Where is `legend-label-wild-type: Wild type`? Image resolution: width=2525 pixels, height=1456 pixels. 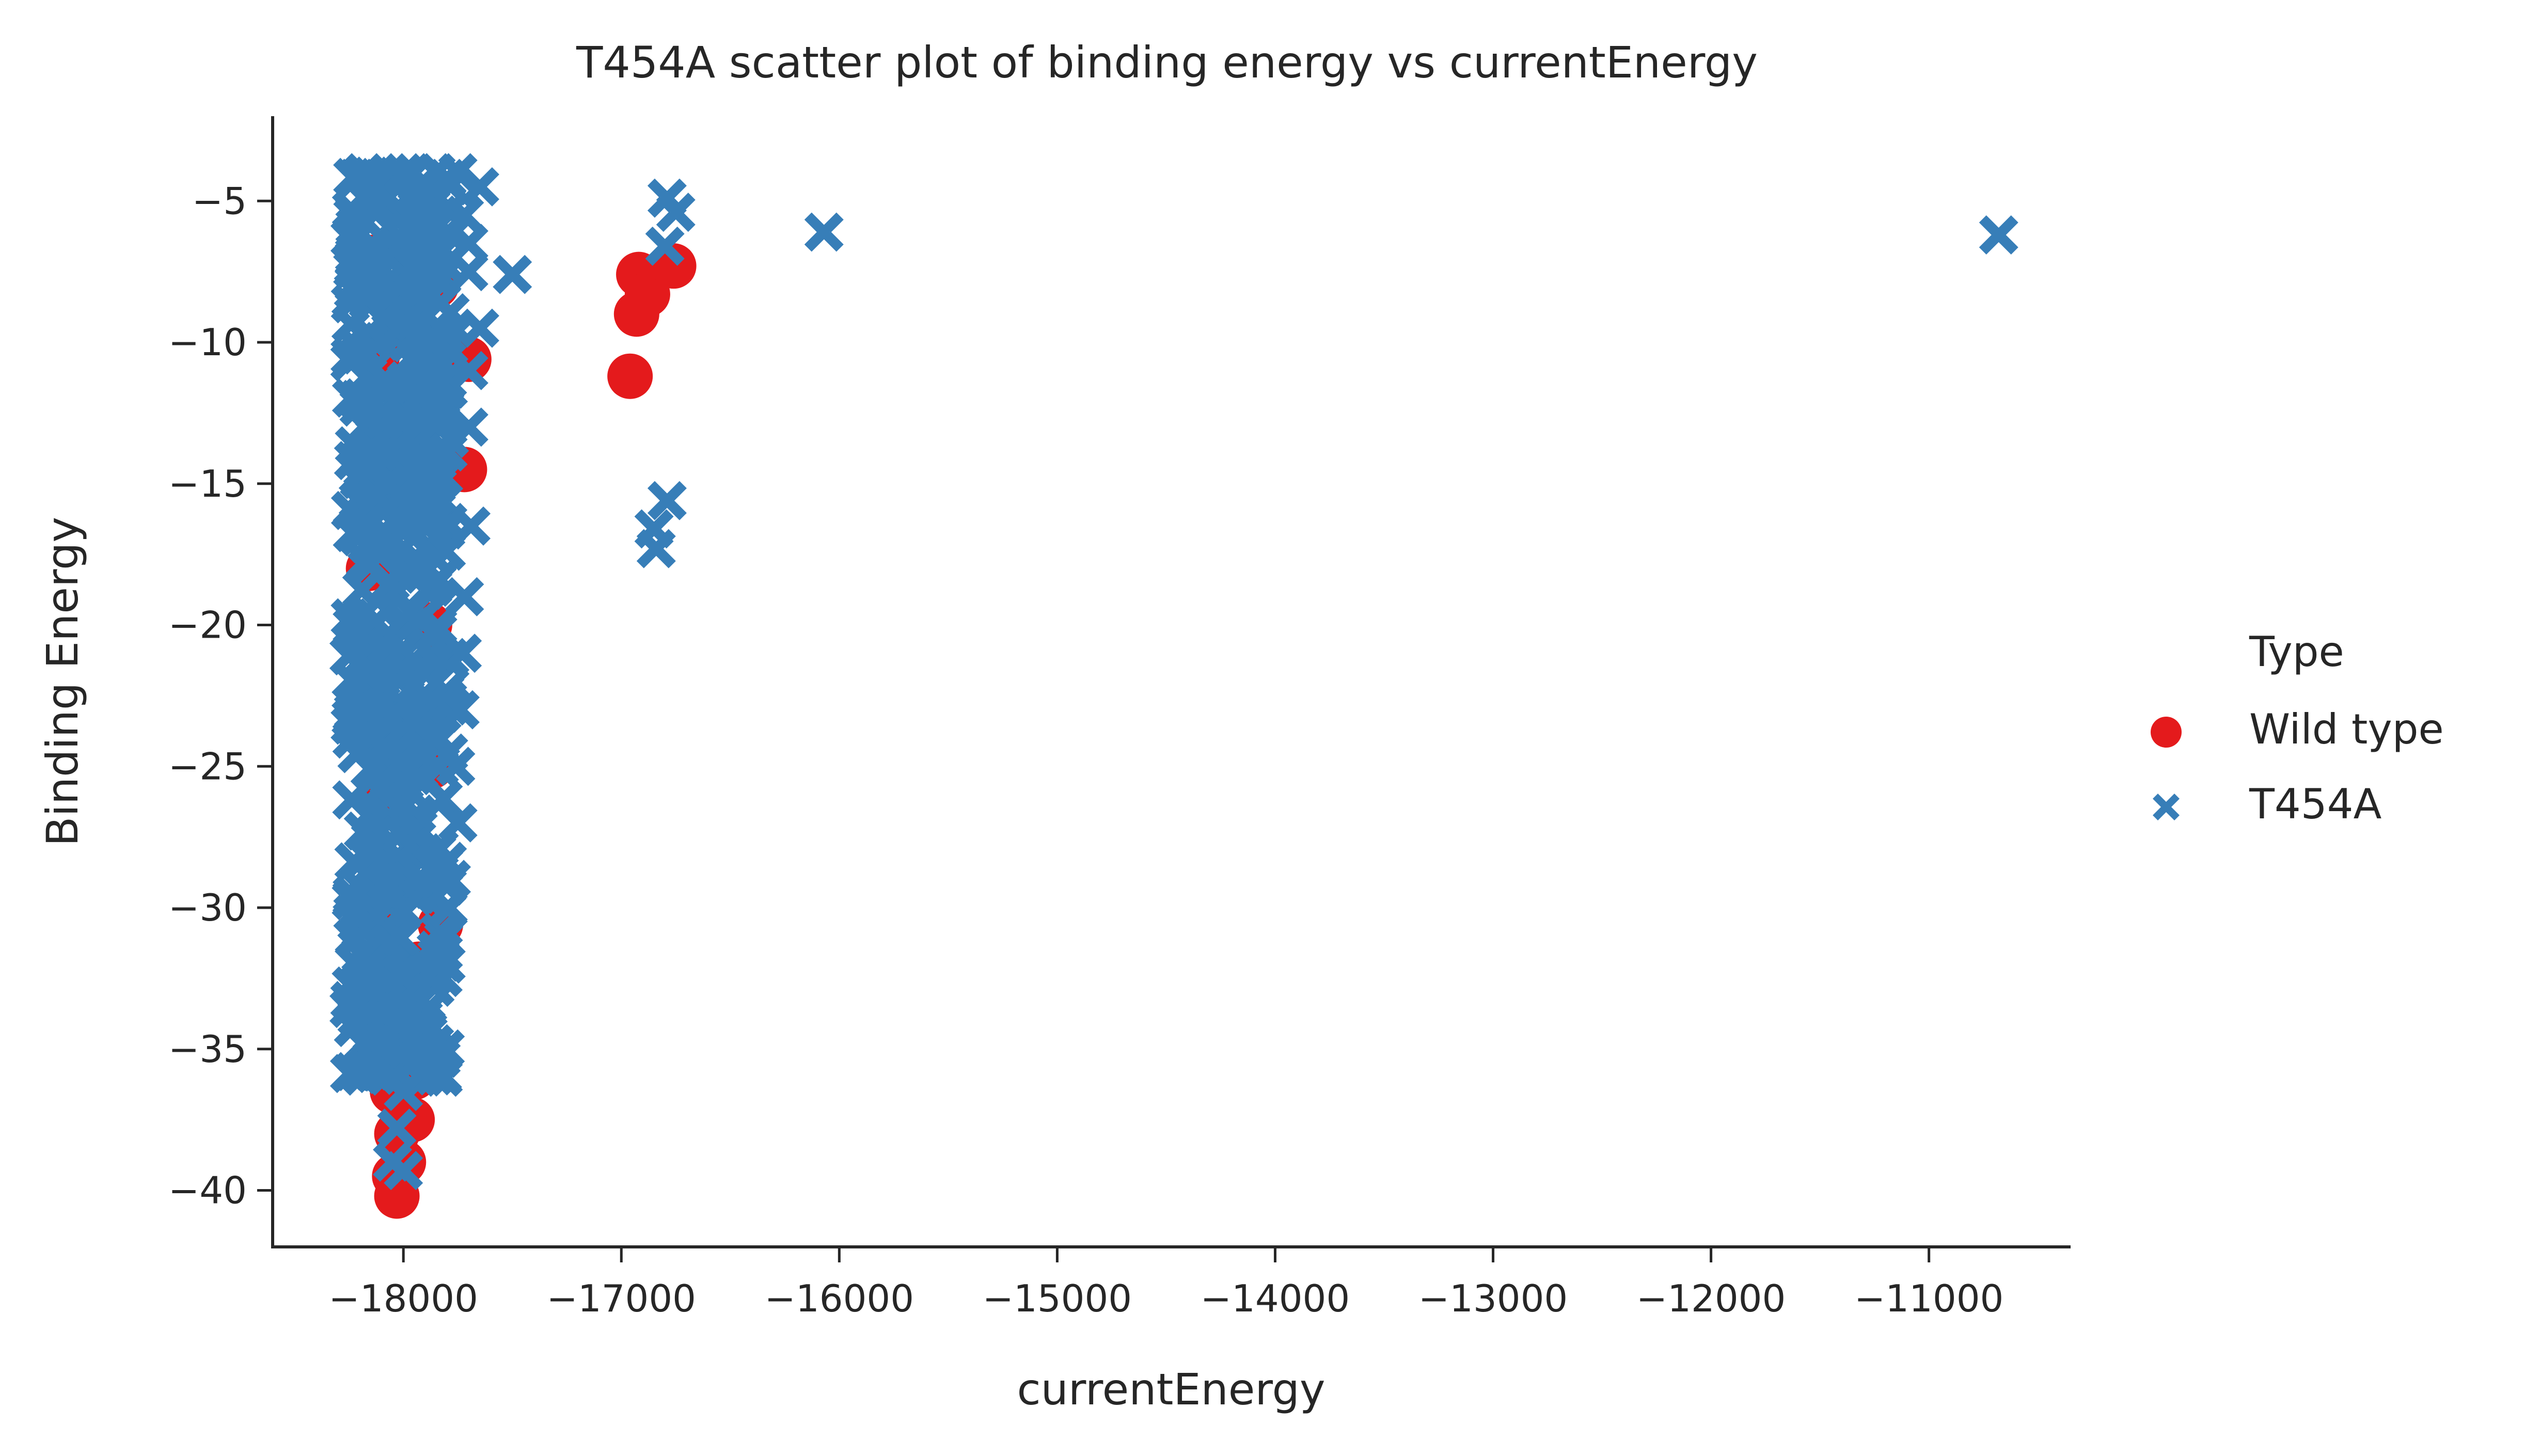
legend-label-wild-type: Wild type is located at coordinates (2346, 729).